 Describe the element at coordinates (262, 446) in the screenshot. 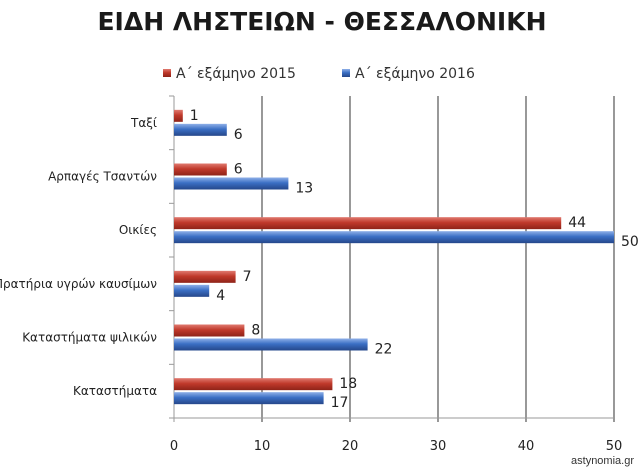

I see `x-tick-label: 10` at that location.